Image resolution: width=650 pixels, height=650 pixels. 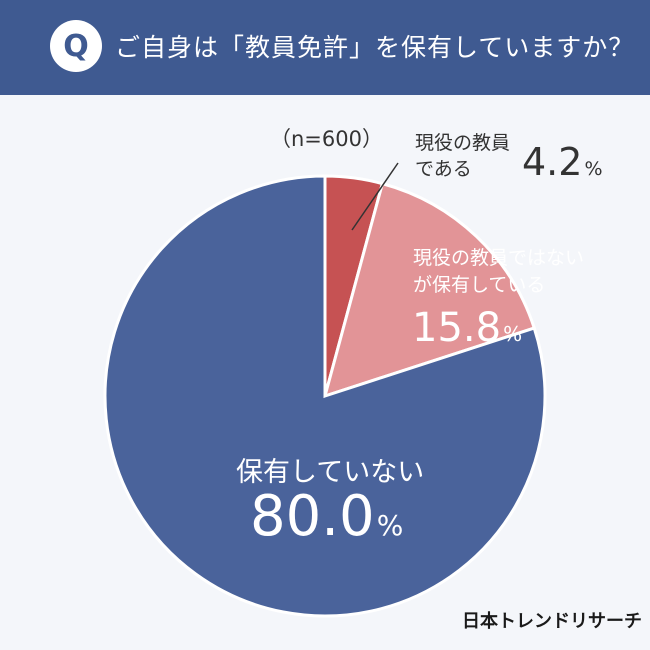 I want to click on no-license-label: 保有していない, so click(x=330, y=472).